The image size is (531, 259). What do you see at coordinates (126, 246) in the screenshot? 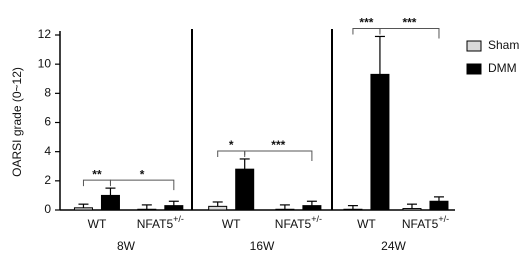
I see `panel-label: 8W` at bounding box center [126, 246].